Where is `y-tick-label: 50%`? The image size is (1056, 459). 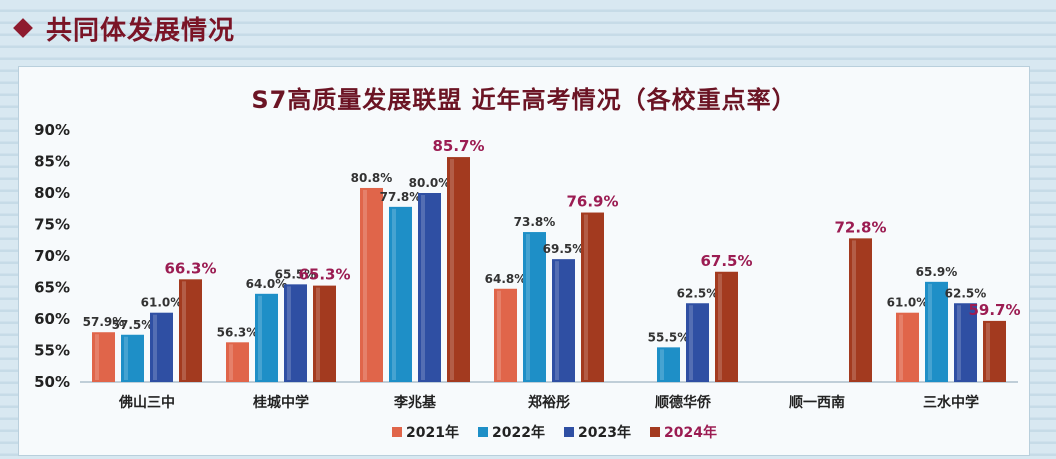 y-tick-label: 50% is located at coordinates (52, 382).